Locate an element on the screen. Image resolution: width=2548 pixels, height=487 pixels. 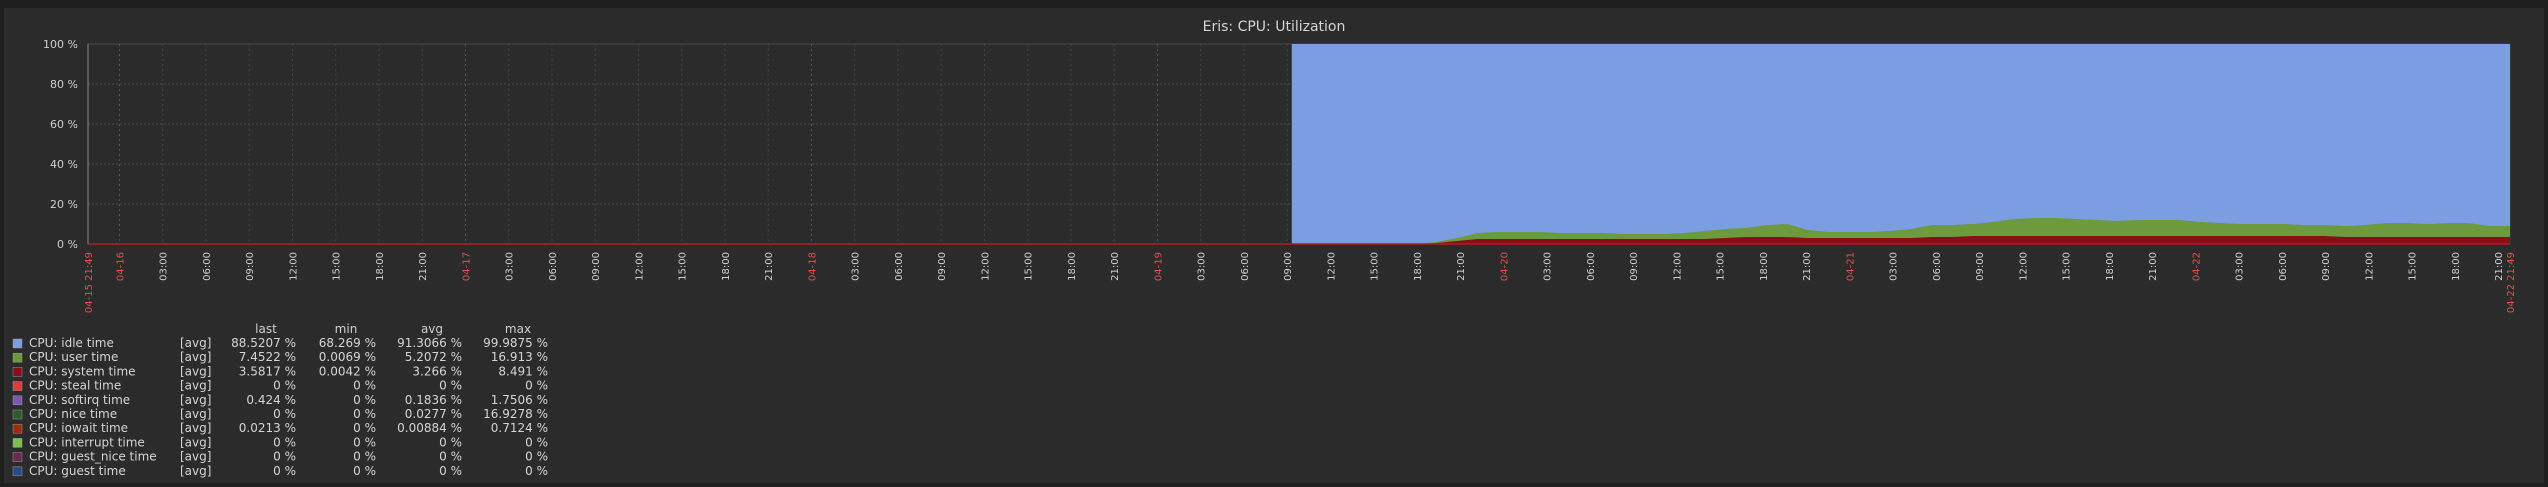
legend-header-min: min is located at coordinates (346, 329).